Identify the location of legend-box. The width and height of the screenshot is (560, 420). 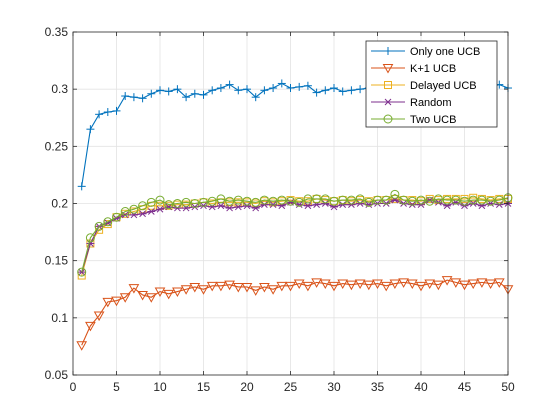
(431, 84).